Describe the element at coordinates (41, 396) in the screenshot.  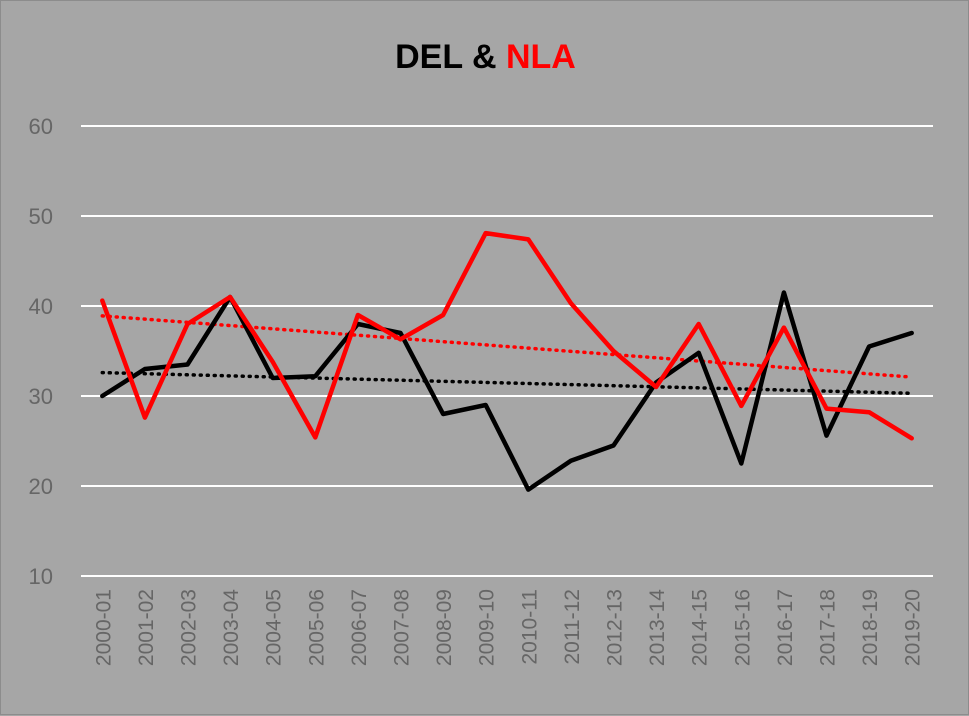
I see `y-tick-label: 30` at that location.